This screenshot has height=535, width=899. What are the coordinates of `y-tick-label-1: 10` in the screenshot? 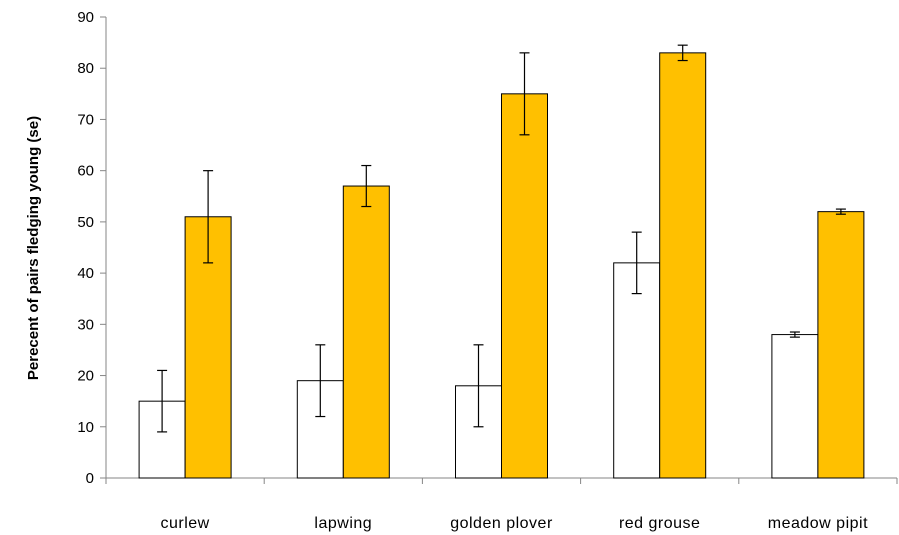 It's located at (85, 427).